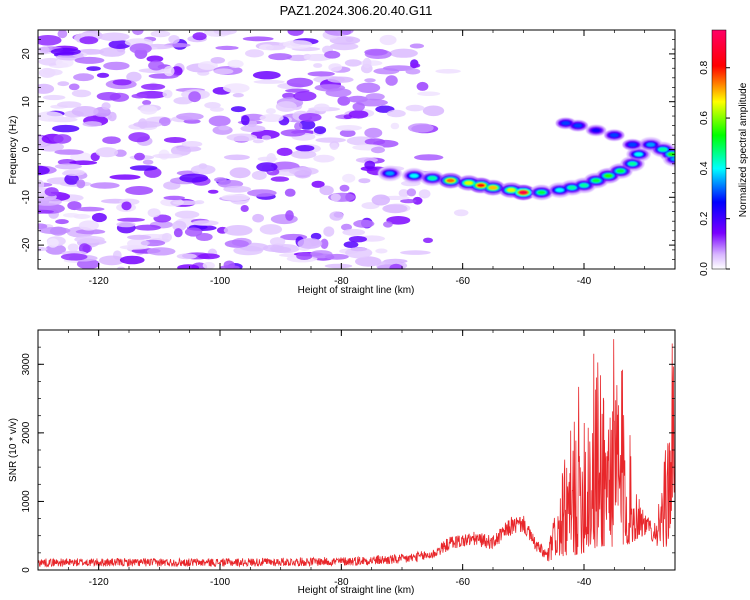  Describe the element at coordinates (26, 54) in the screenshot. I see `y-tick-label: 20` at that location.